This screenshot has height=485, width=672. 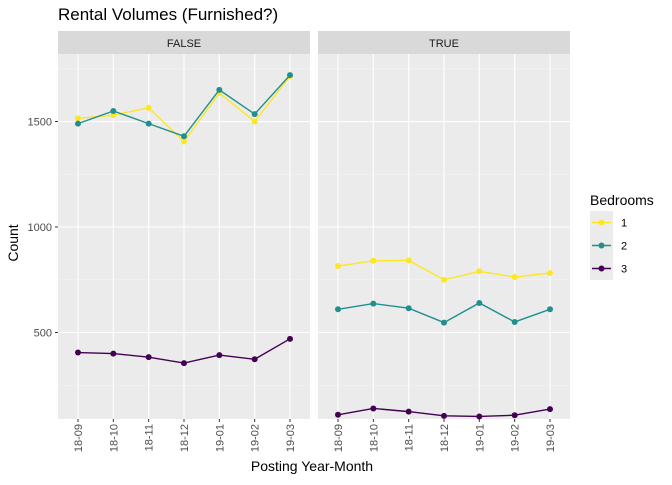 I want to click on facet-strip-label: FALSE, so click(x=184, y=44).